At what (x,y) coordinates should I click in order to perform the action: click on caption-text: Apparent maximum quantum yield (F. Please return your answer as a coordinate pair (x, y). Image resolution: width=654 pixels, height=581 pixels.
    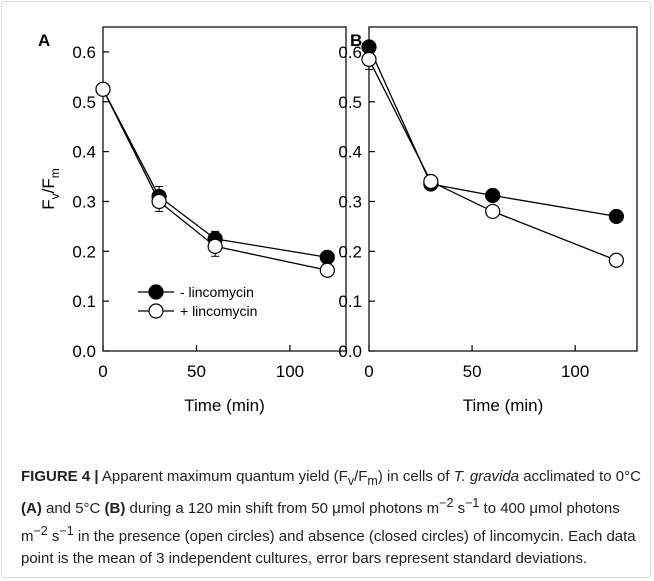
    Looking at the image, I should click on (223, 476).